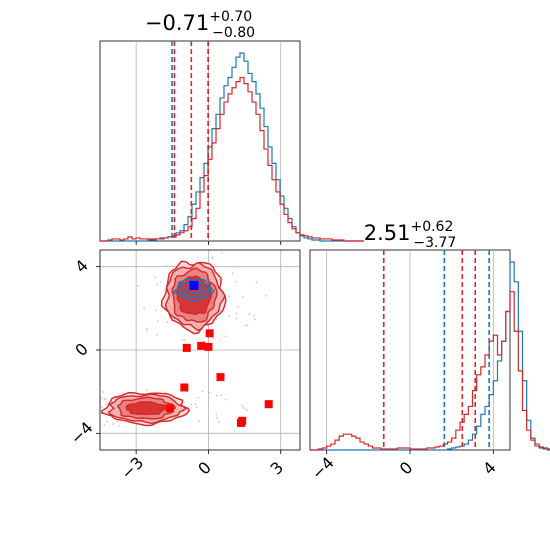 Image resolution: width=550 pixels, height=550 pixels. Describe the element at coordinates (194, 285) in the screenshot. I see `blue-marker` at that location.